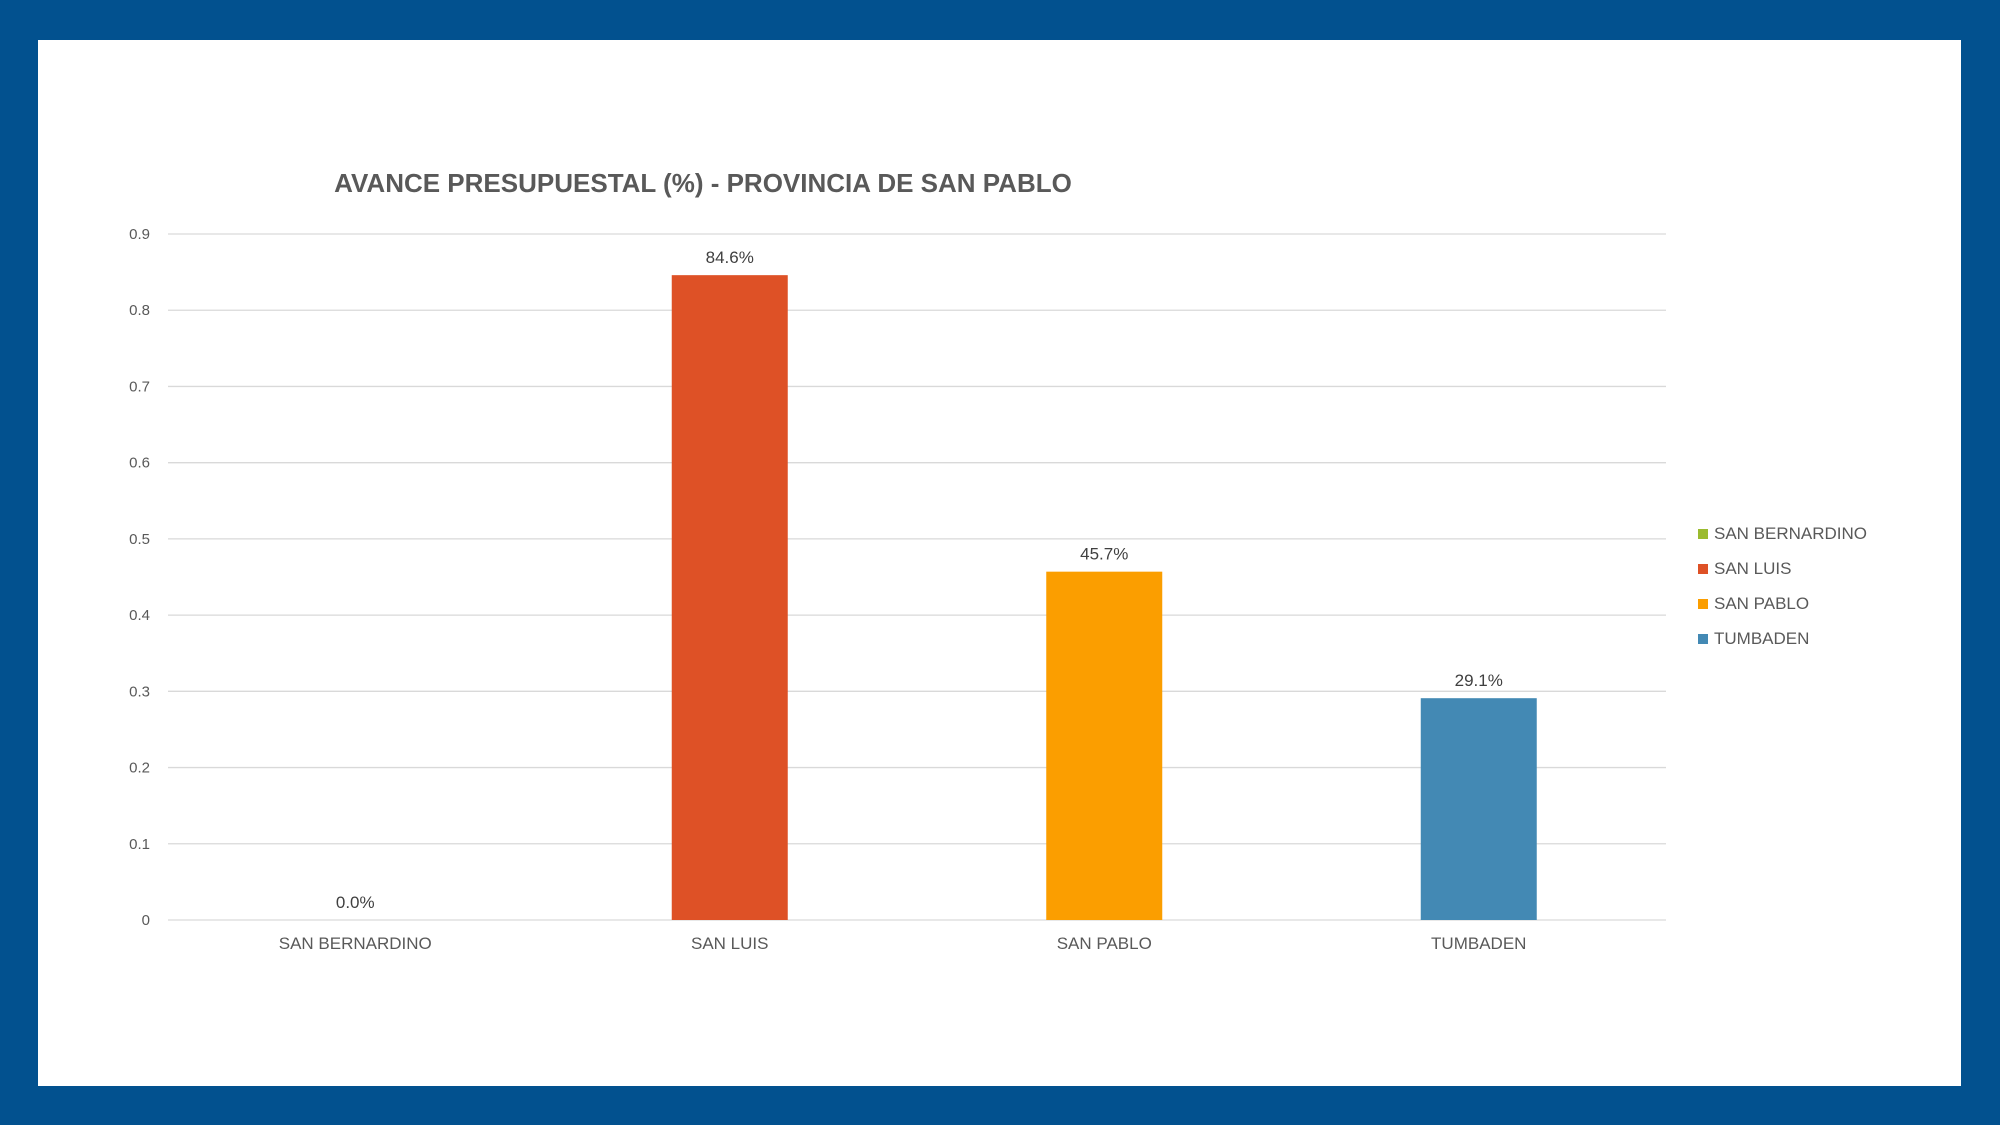 This screenshot has width=2000, height=1125. What do you see at coordinates (729, 597) in the screenshot?
I see `bar-san-luis` at bounding box center [729, 597].